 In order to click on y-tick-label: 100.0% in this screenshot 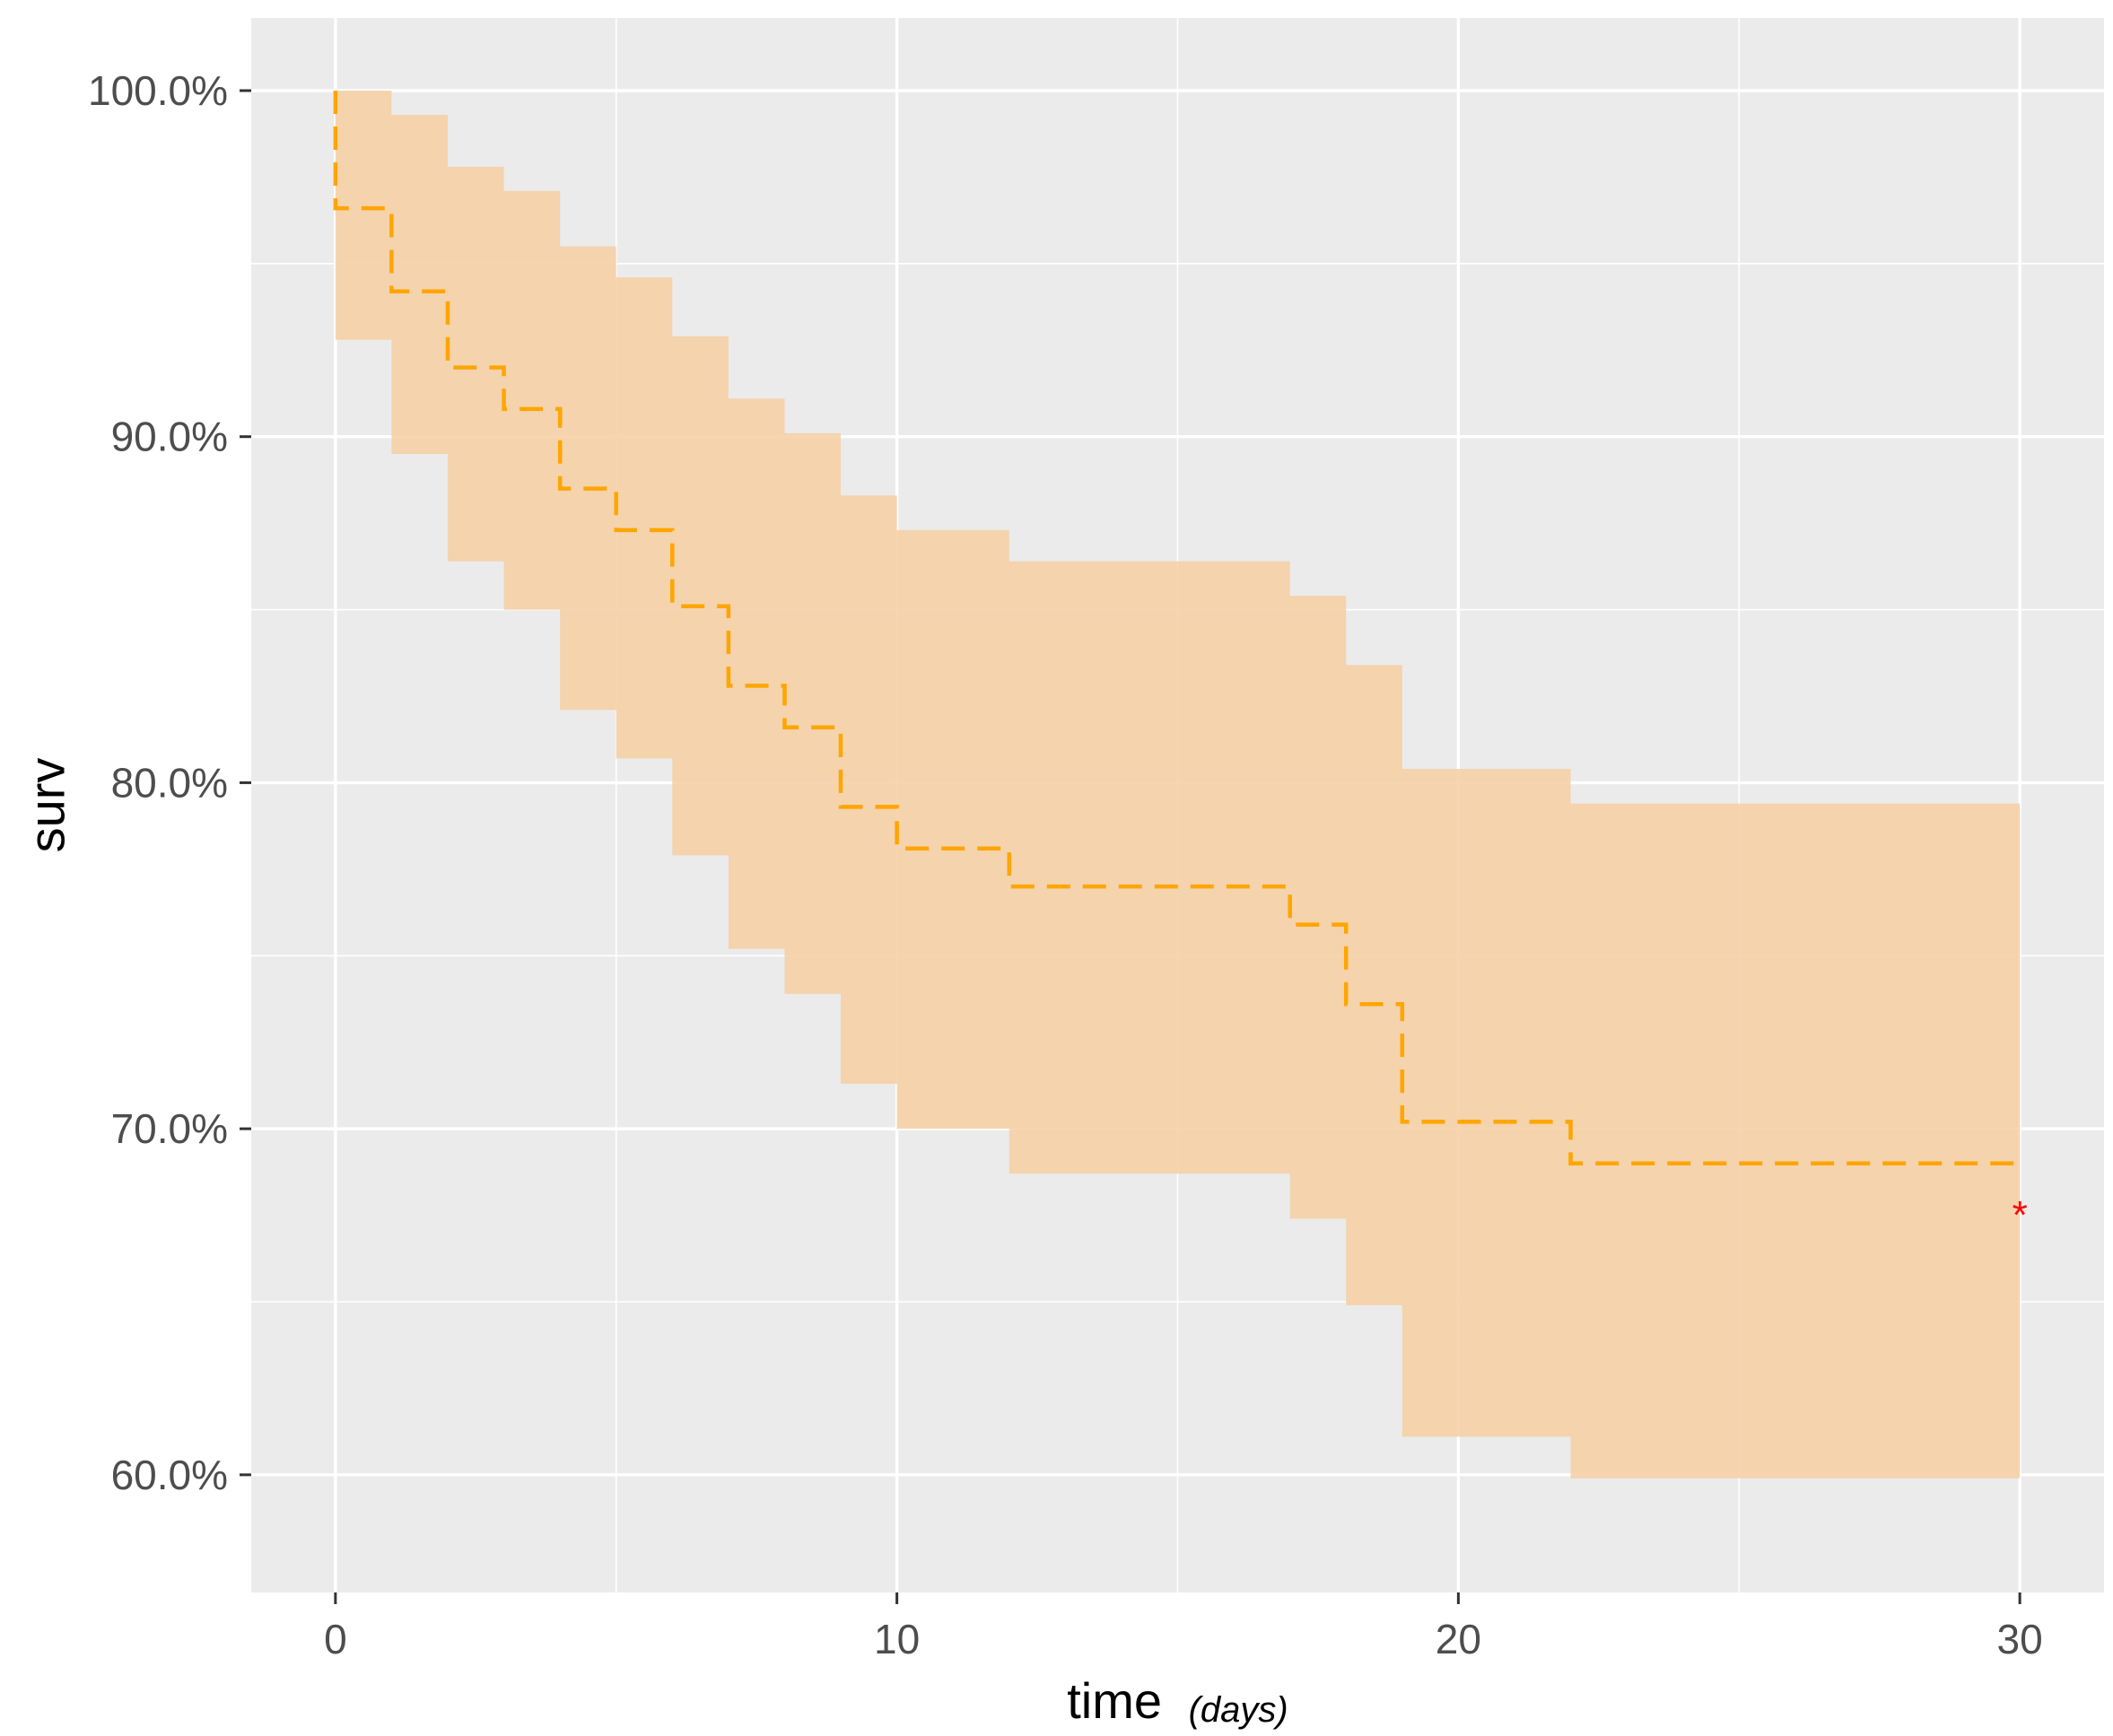, I will do `click(158, 91)`.